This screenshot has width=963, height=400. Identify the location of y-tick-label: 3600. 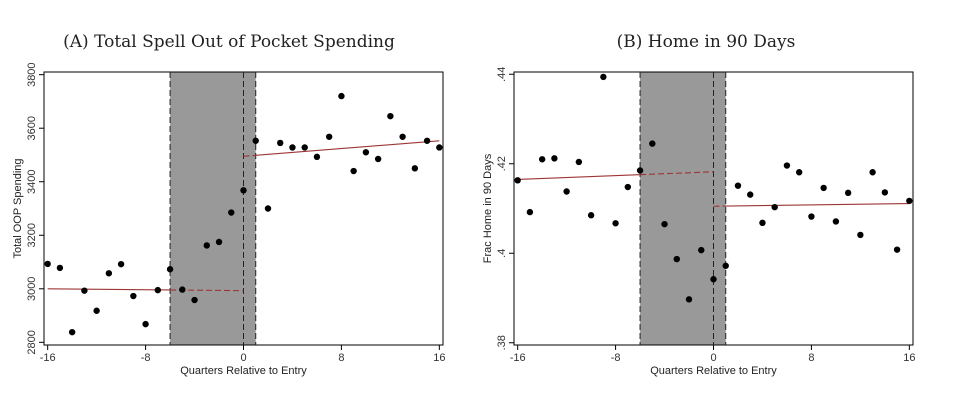
(32, 128).